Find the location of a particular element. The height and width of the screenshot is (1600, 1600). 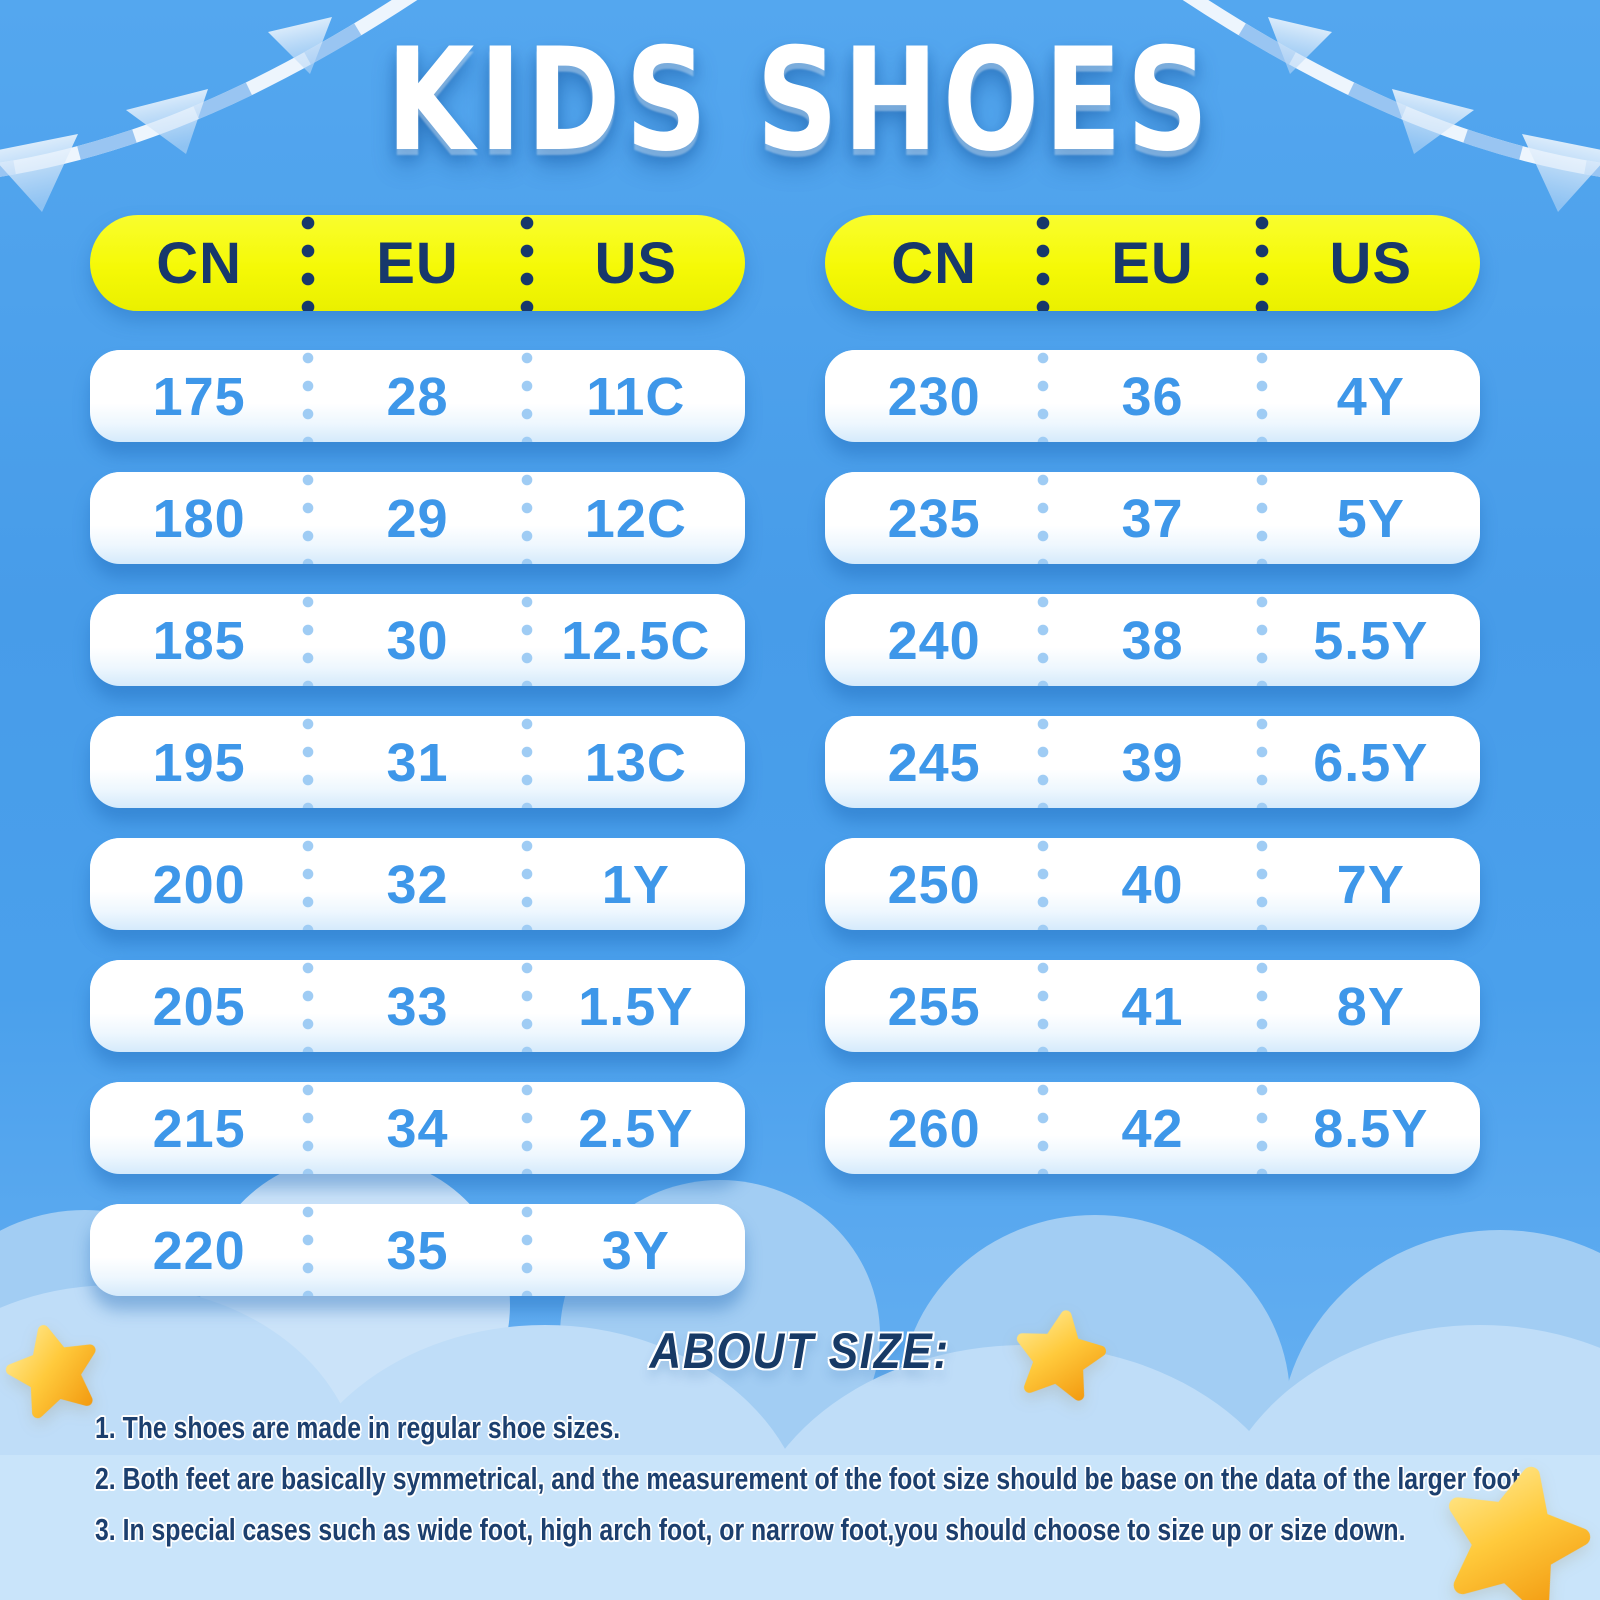

table-row: 260 42 8.5Y is located at coordinates (1152, 1128).